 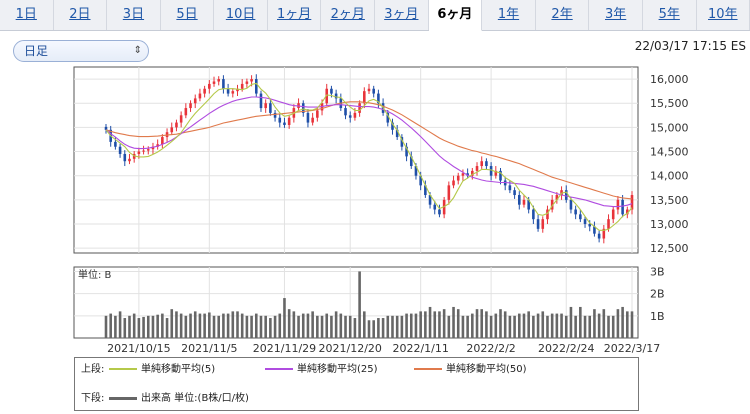 I want to click on volume-y-tick-label: 2B, so click(x=657, y=294).